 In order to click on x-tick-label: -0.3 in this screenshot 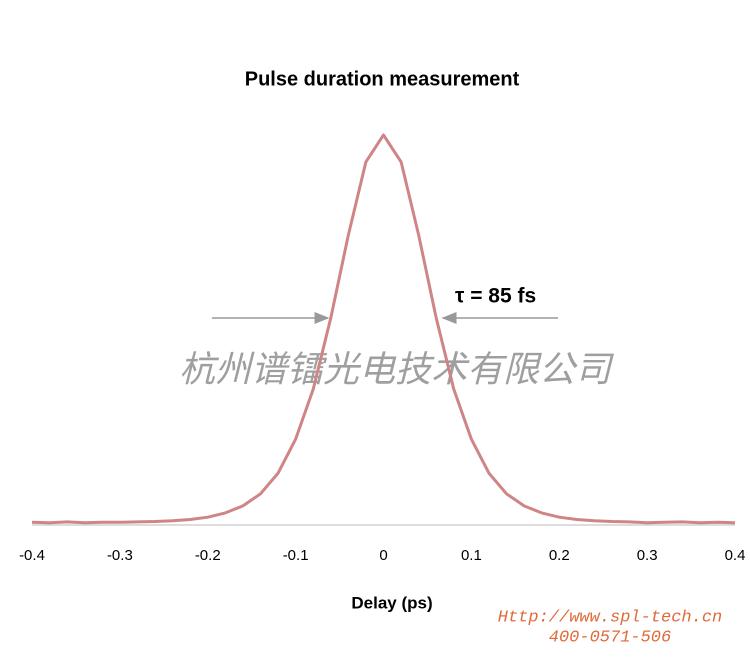, I will do `click(120, 555)`.